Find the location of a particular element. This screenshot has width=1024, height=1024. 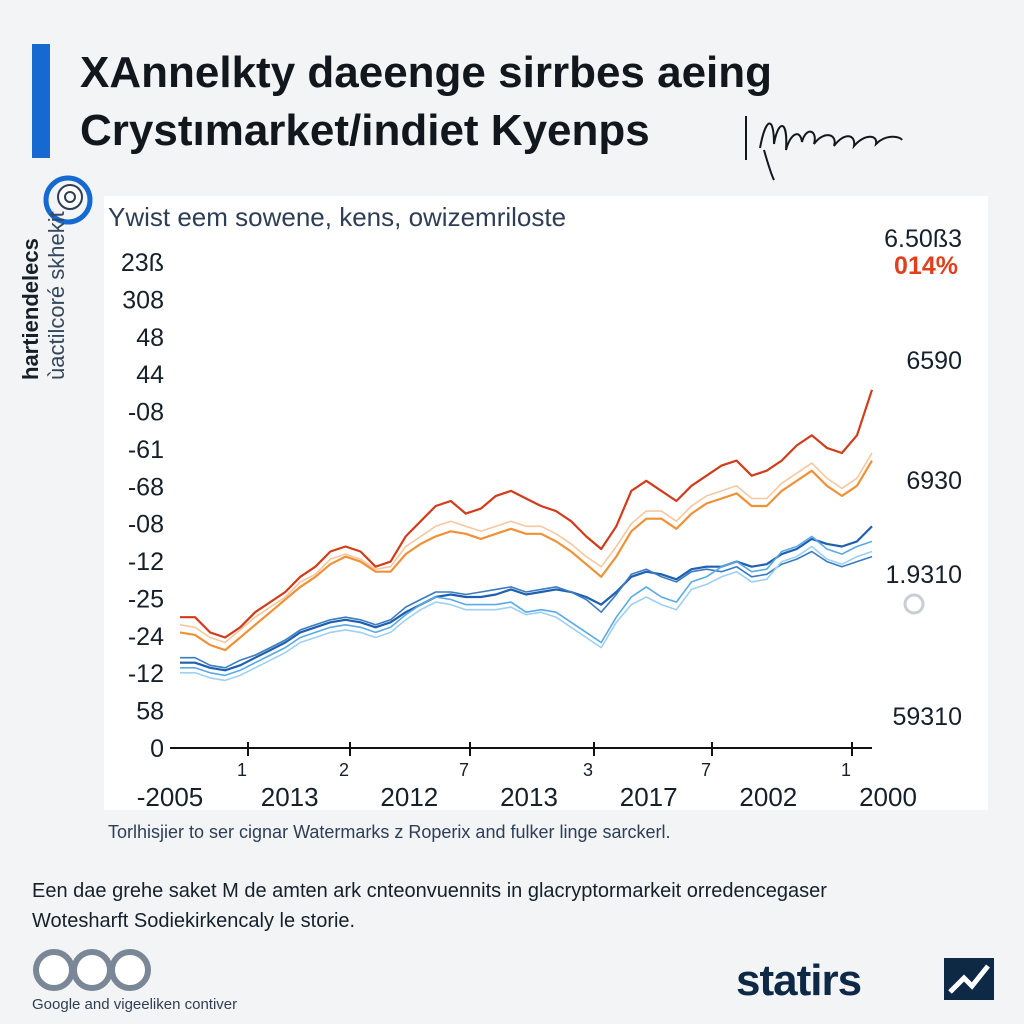

x-minor-tick-label: 3 is located at coordinates (588, 770).